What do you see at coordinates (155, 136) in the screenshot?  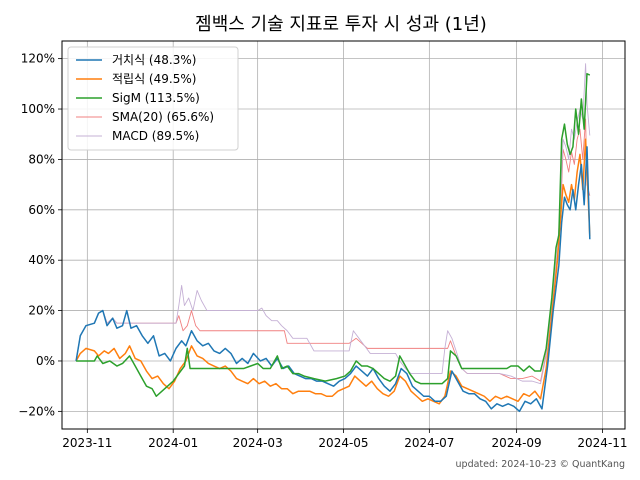 I see `legend-label: MACD (89.5%)` at bounding box center [155, 136].